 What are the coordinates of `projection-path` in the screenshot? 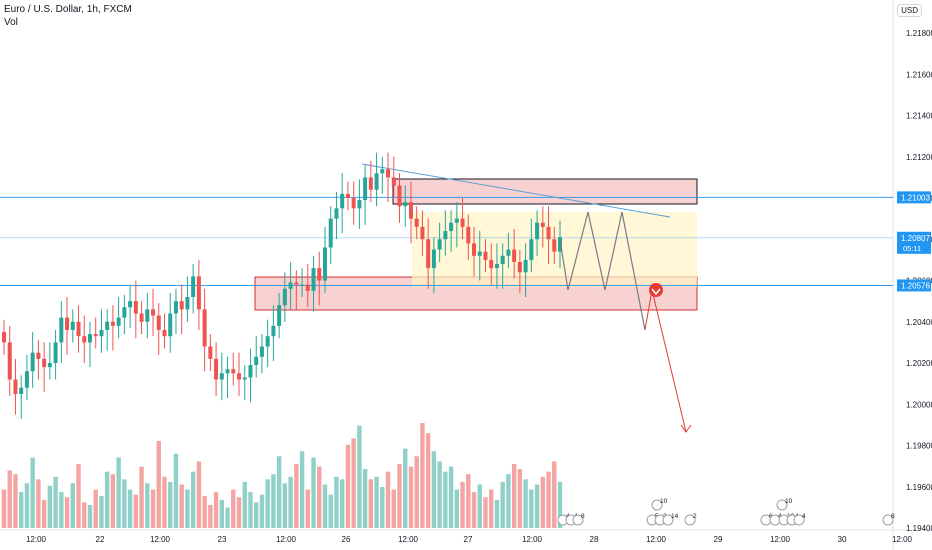 It's located at (602, 271).